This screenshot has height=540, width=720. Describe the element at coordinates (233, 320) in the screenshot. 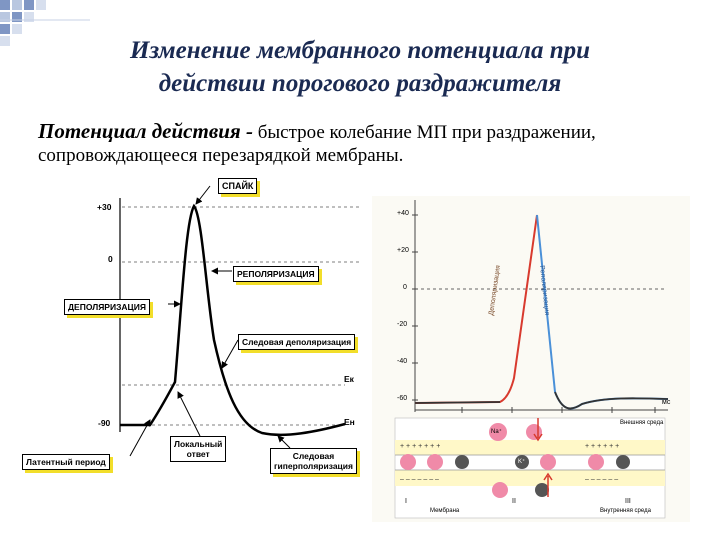

I see `left-action-potential-curve` at that location.